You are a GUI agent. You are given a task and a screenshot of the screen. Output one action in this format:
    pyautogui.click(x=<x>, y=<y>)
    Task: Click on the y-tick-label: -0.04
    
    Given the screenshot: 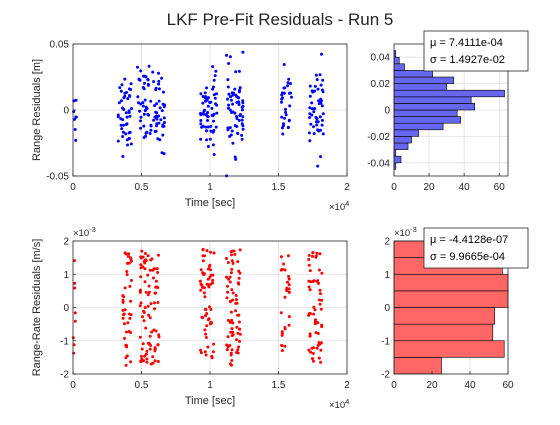 What is the action you would take?
    pyautogui.click(x=378, y=163)
    